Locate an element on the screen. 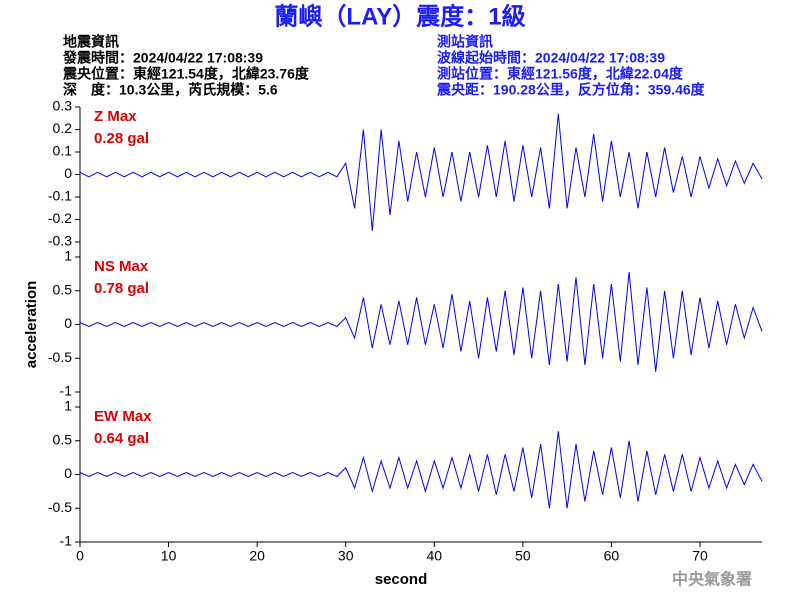  annotation: 0.64 gal is located at coordinates (121, 438).